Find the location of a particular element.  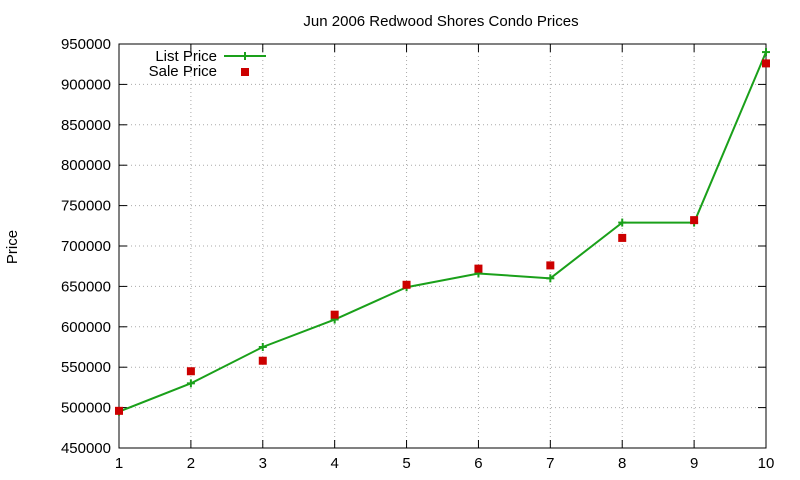

y-tick-label: 650000 is located at coordinates (86, 286).